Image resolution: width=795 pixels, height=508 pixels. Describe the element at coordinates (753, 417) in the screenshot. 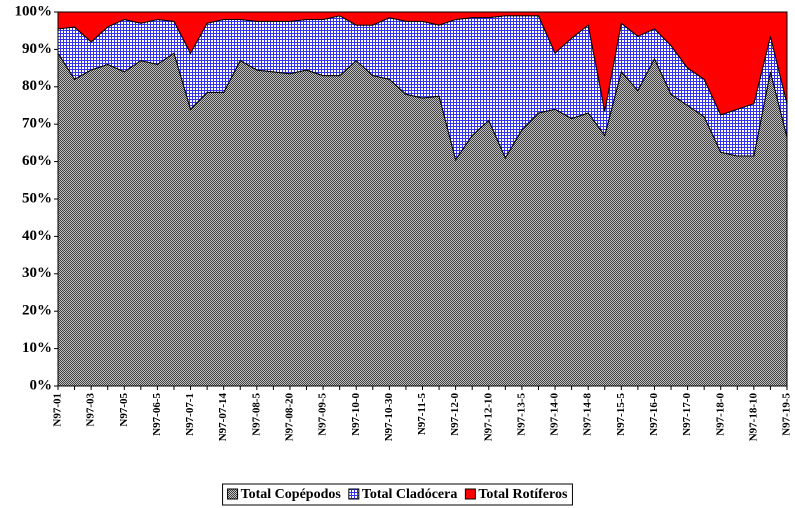

I see `x-tick-label: N97-18-10` at that location.